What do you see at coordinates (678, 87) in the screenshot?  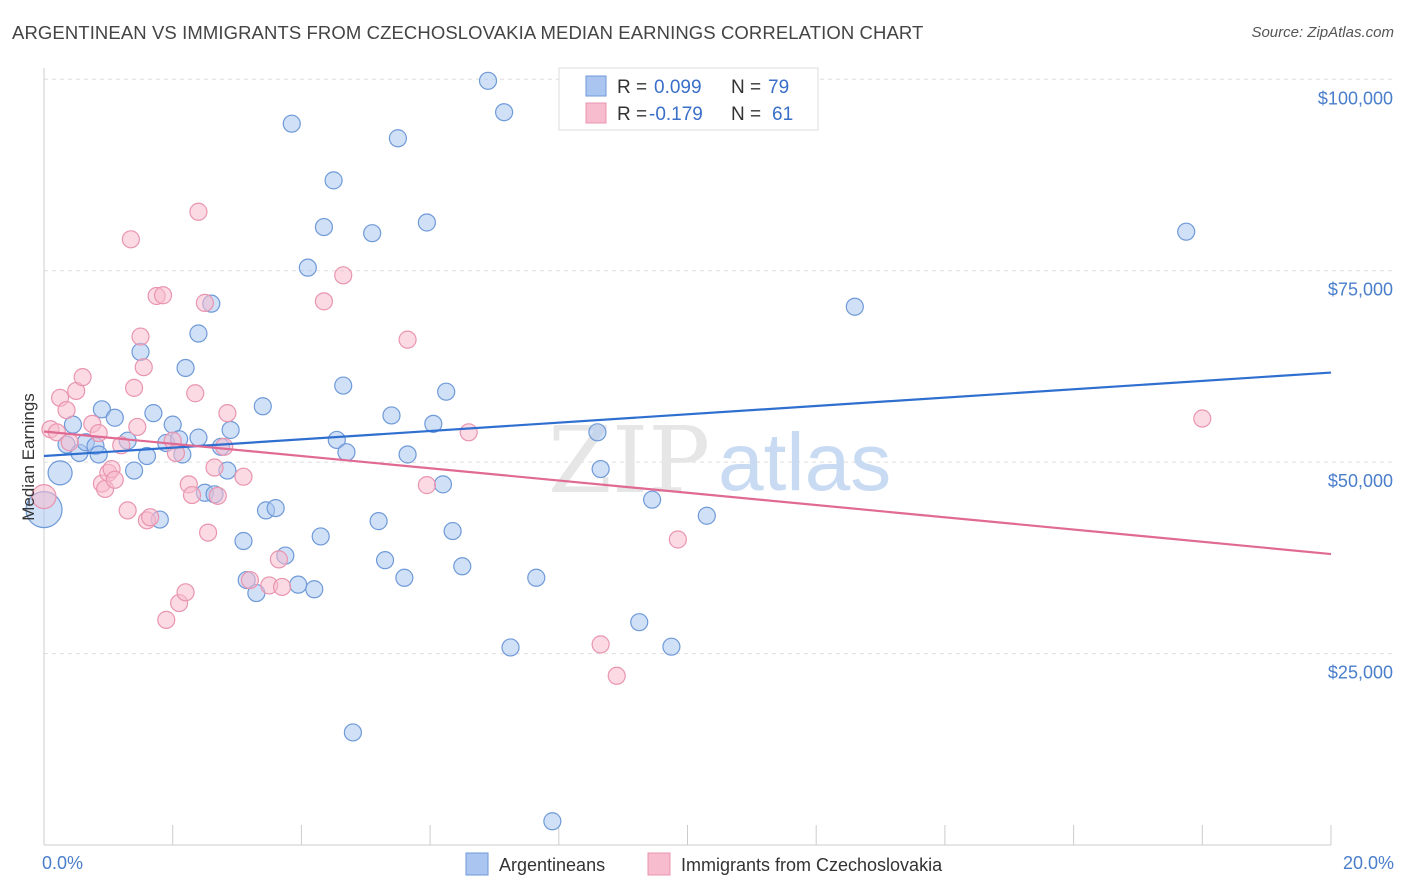 I see `legend-blue-r-value: 0.099` at bounding box center [678, 87].